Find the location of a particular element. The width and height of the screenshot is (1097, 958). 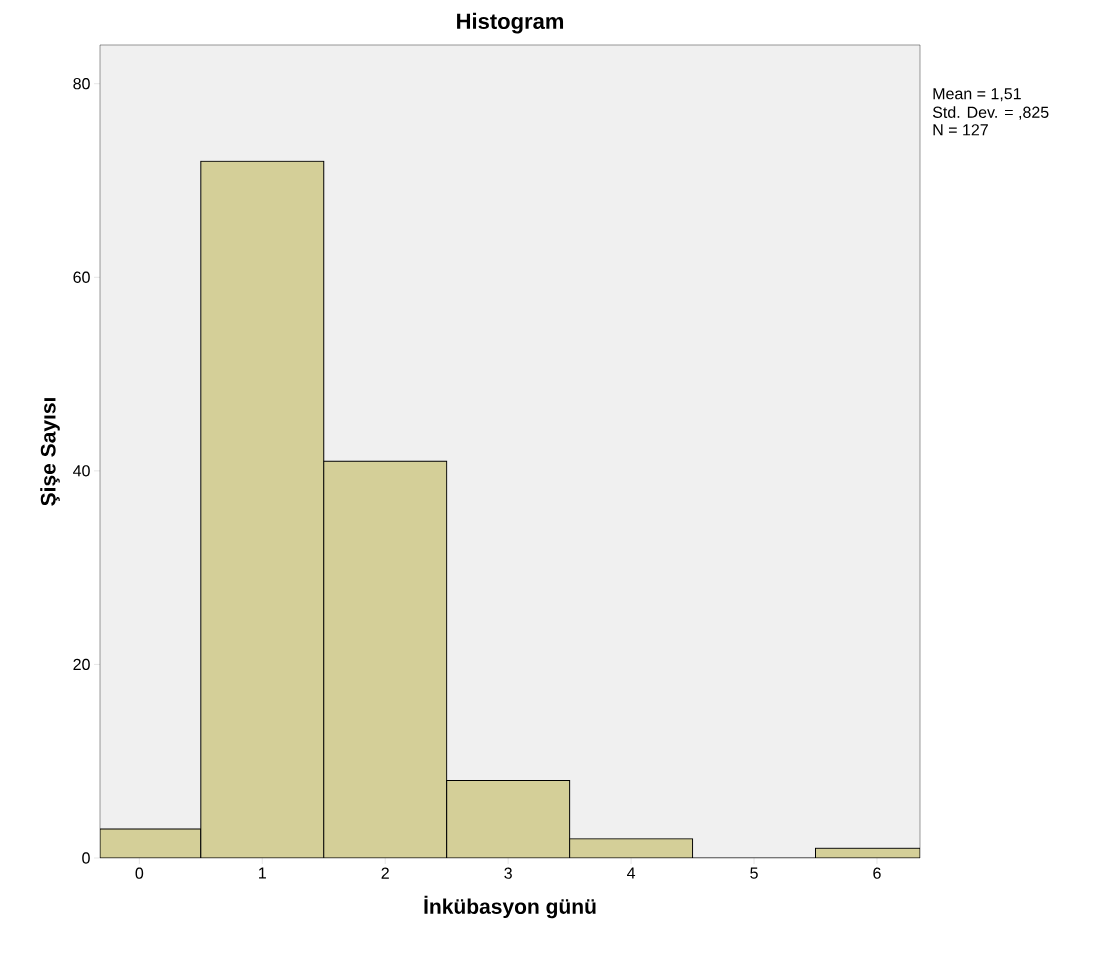

x-tick-label: 3 is located at coordinates (508, 873).